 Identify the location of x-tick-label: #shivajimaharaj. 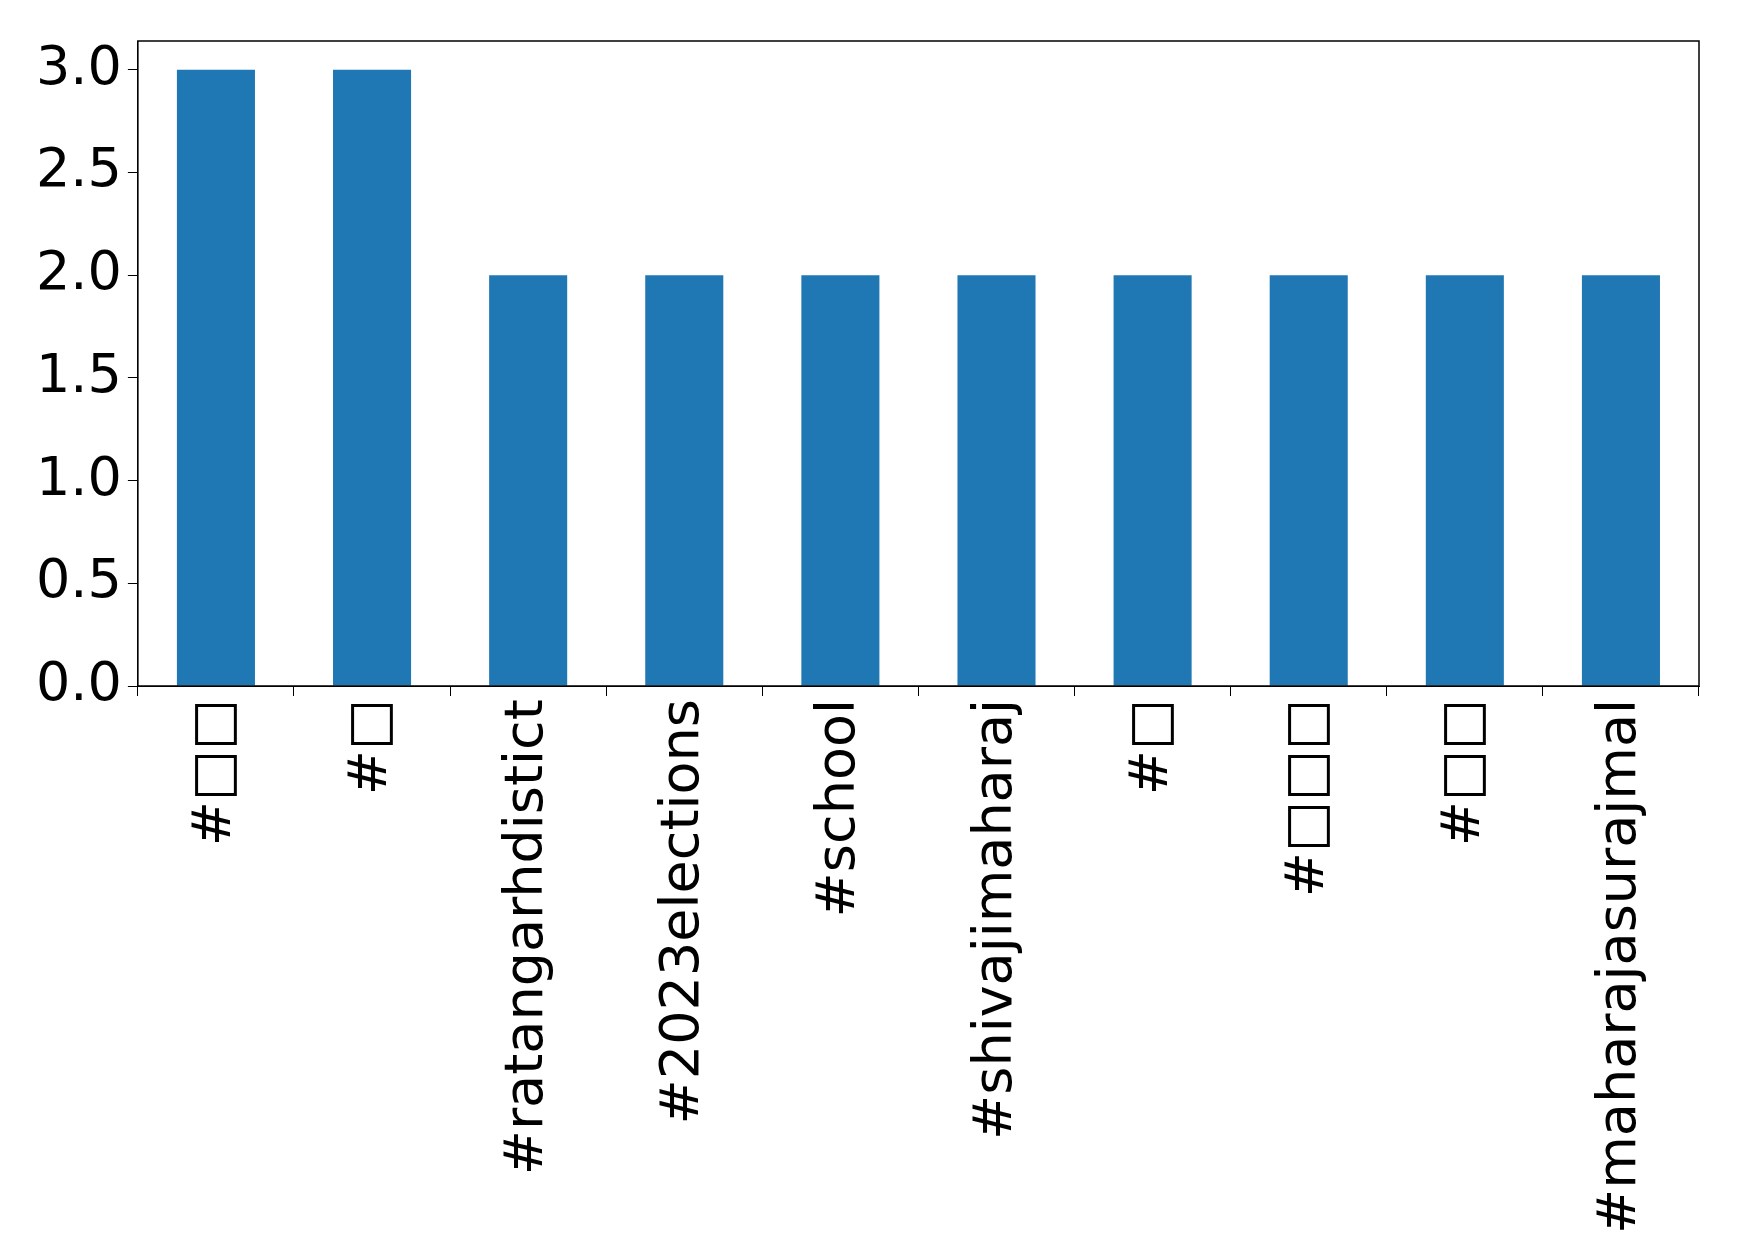
(992, 919).